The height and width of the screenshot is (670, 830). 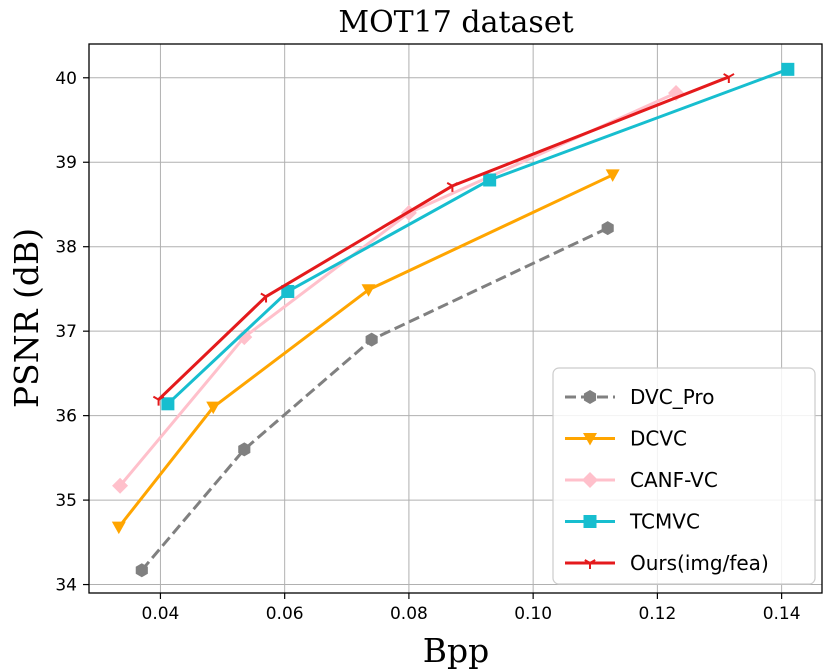 I want to click on x-tick-label: 0.08, so click(x=409, y=614).